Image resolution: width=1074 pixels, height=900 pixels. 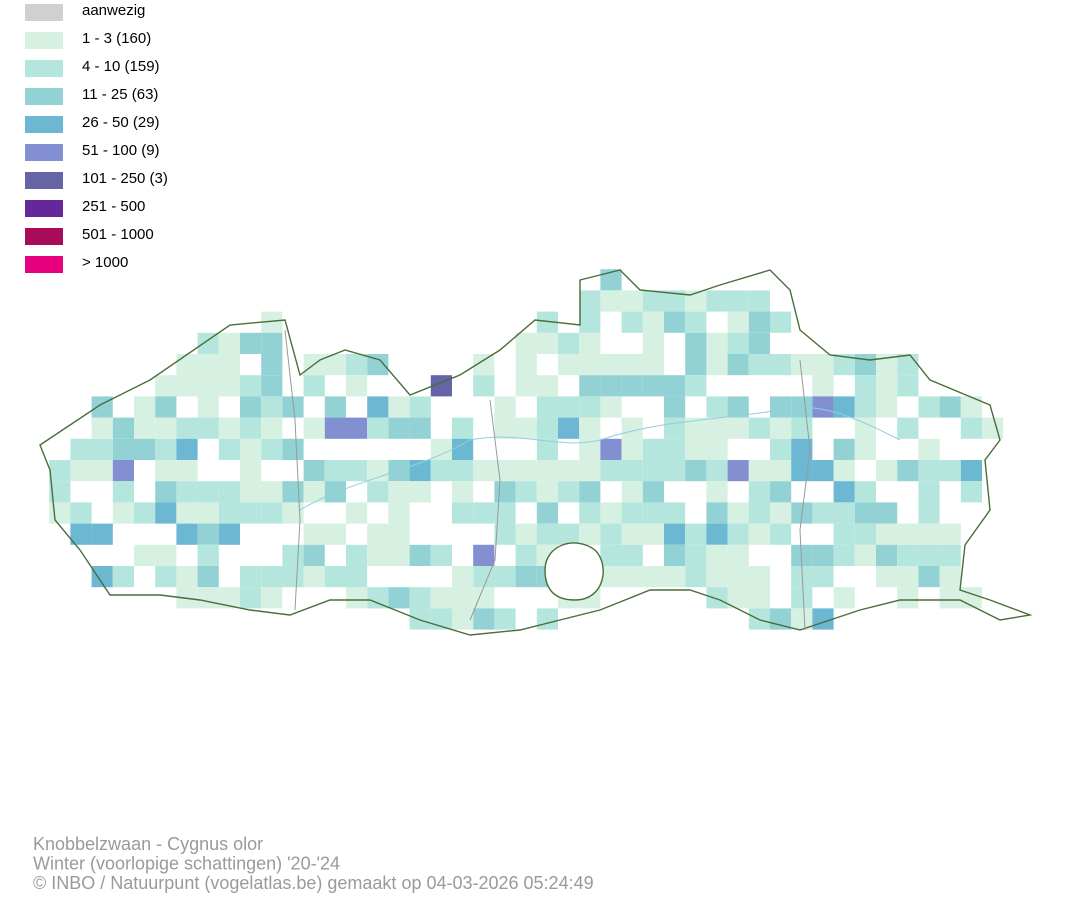 I want to click on legend-label: 51 - 100 (9), so click(x=121, y=150).